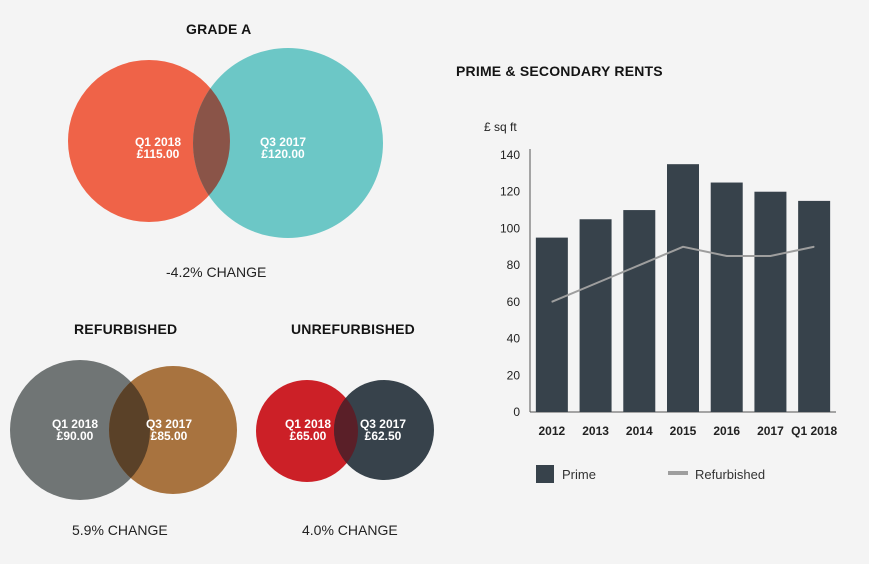  What do you see at coordinates (514, 302) in the screenshot?
I see `y-tick-label: 60` at bounding box center [514, 302].